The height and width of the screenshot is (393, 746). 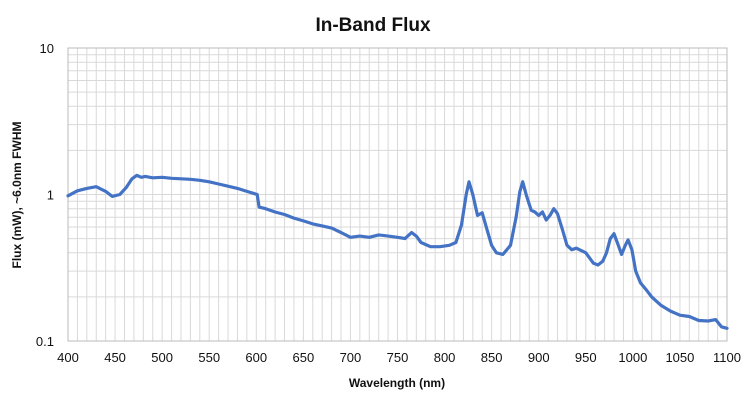 I want to click on x-tick-label: 550, so click(x=209, y=357).